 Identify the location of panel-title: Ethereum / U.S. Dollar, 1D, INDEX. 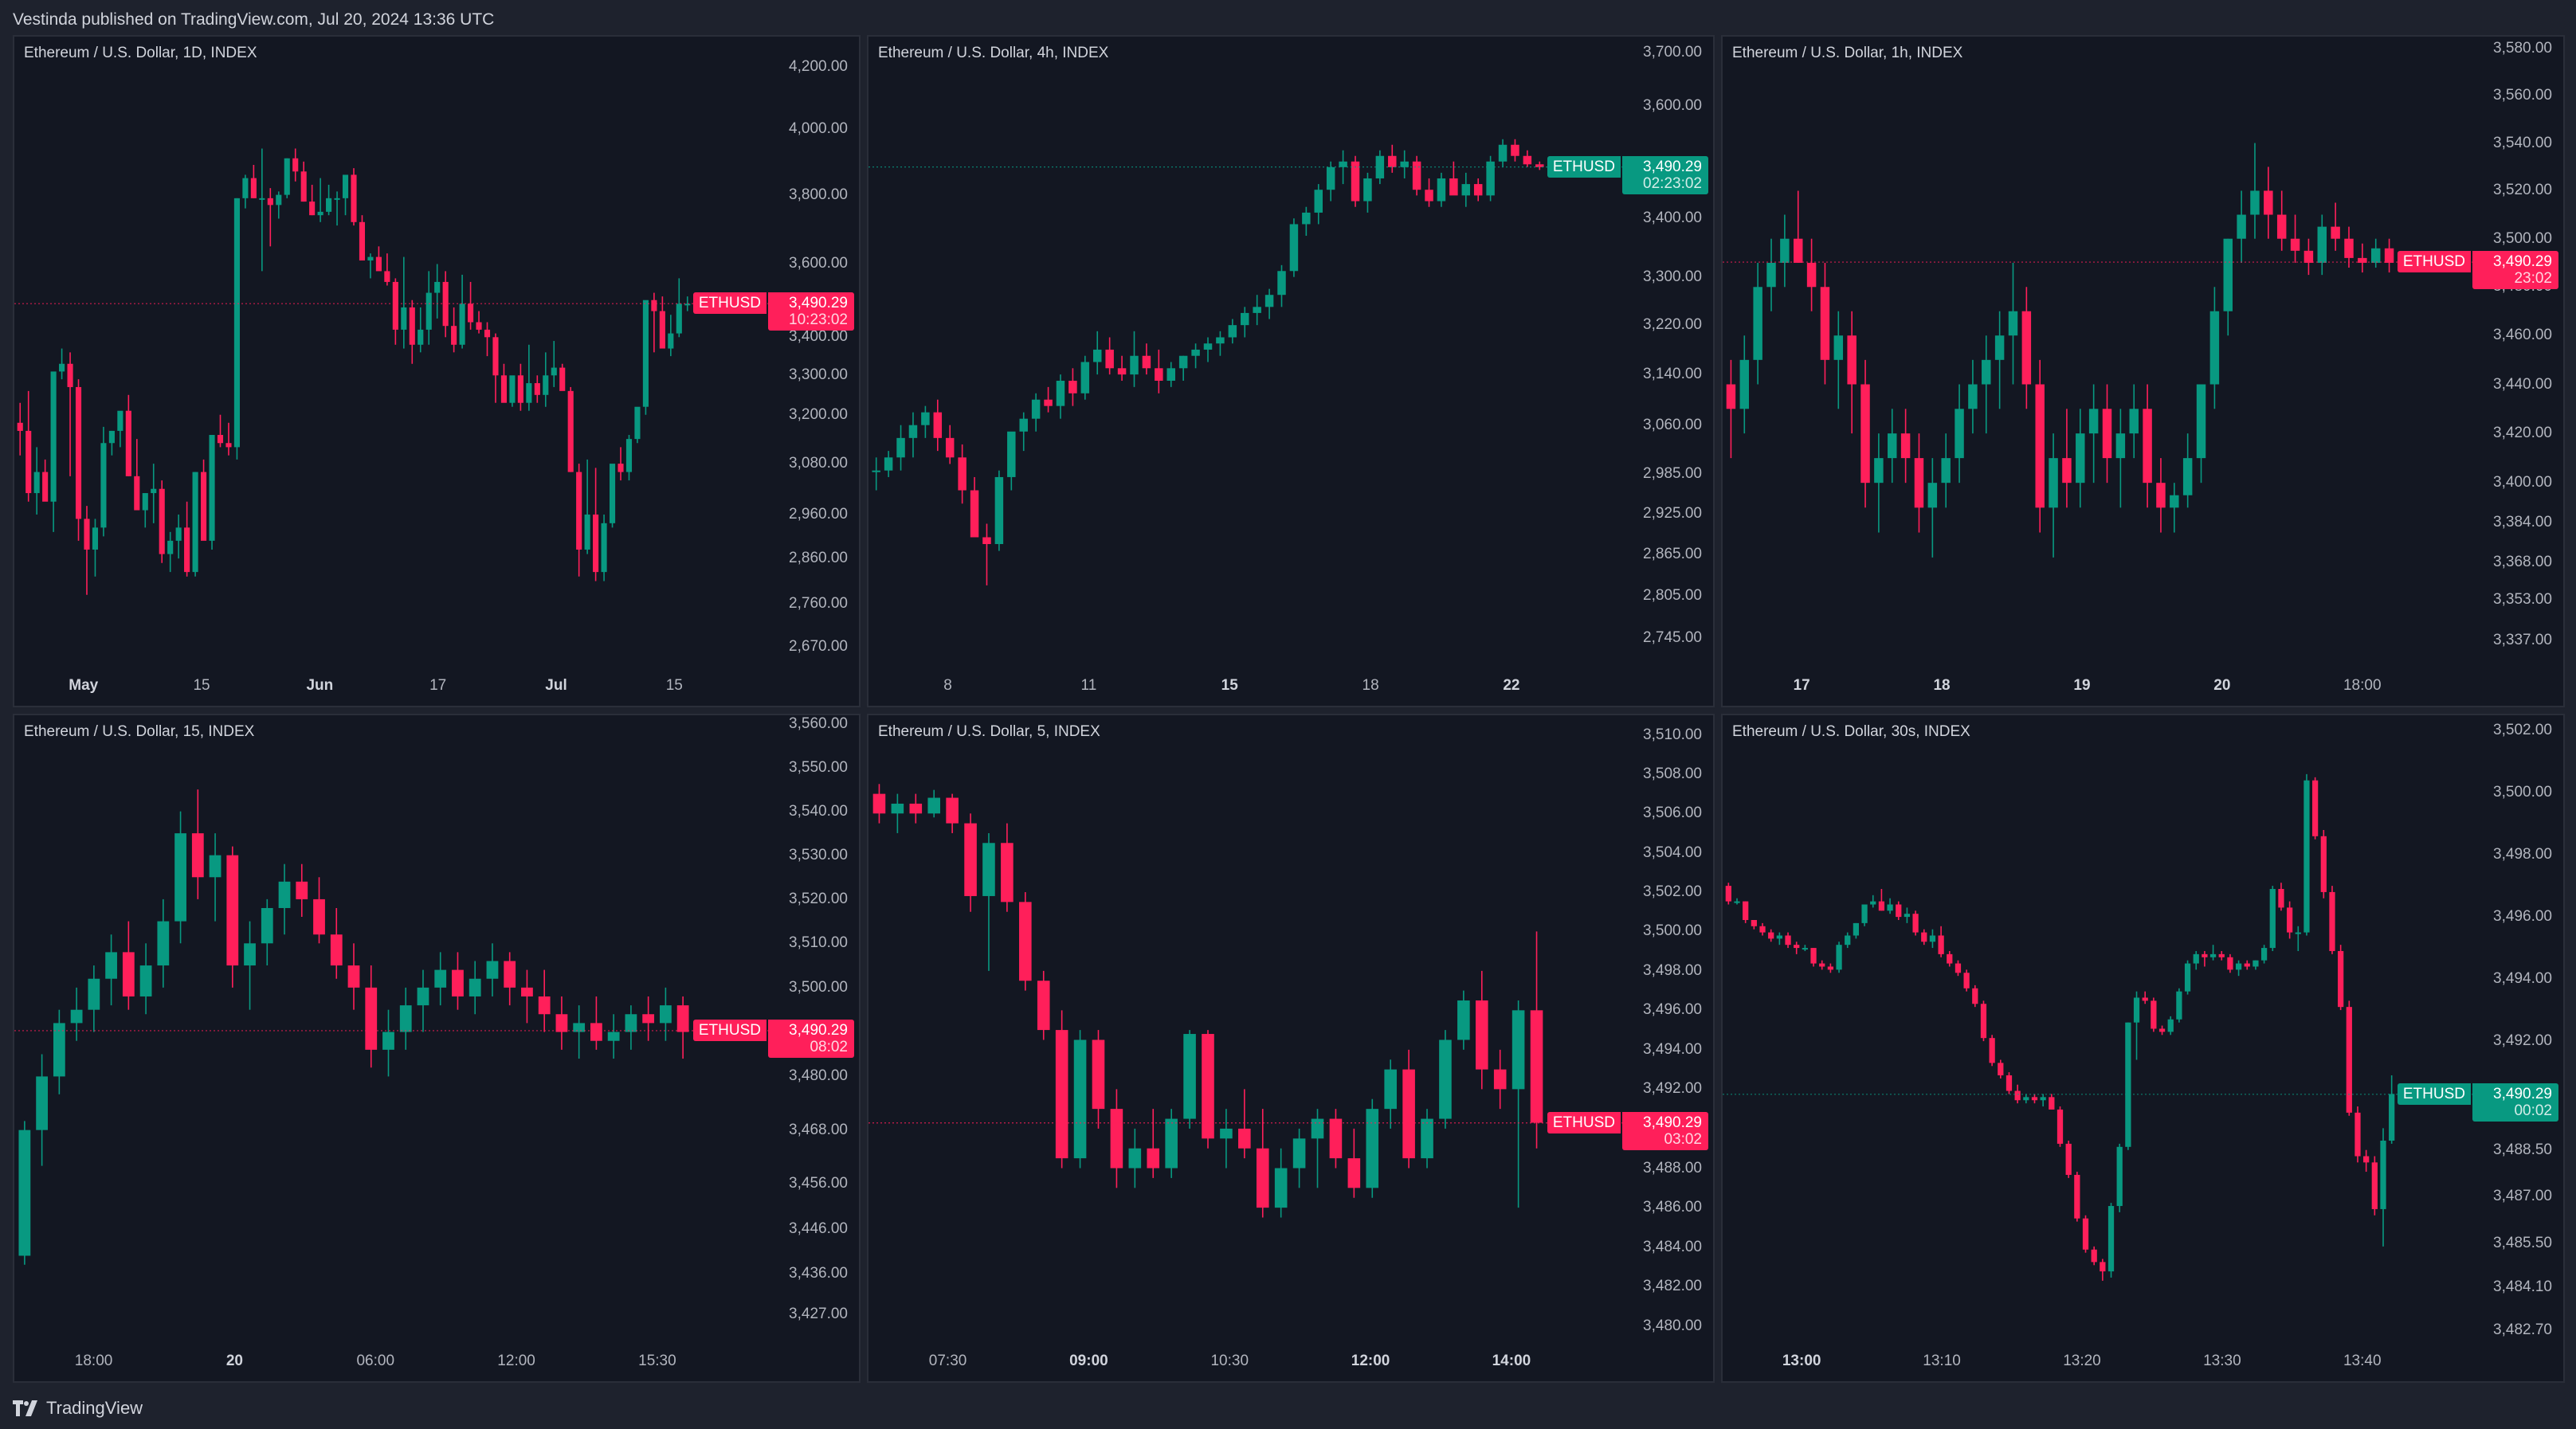
(140, 53).